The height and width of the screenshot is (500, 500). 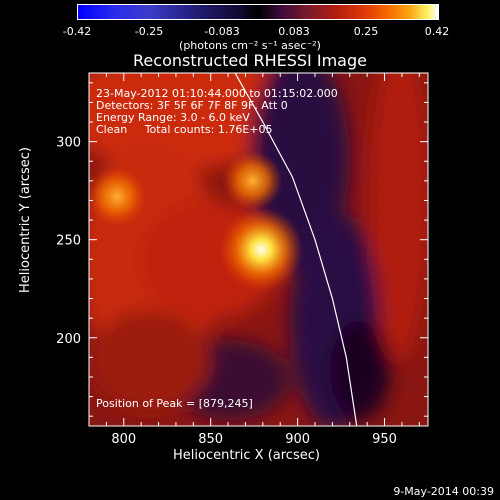 I want to click on colorbar-tick: -0.42, so click(x=77, y=31).